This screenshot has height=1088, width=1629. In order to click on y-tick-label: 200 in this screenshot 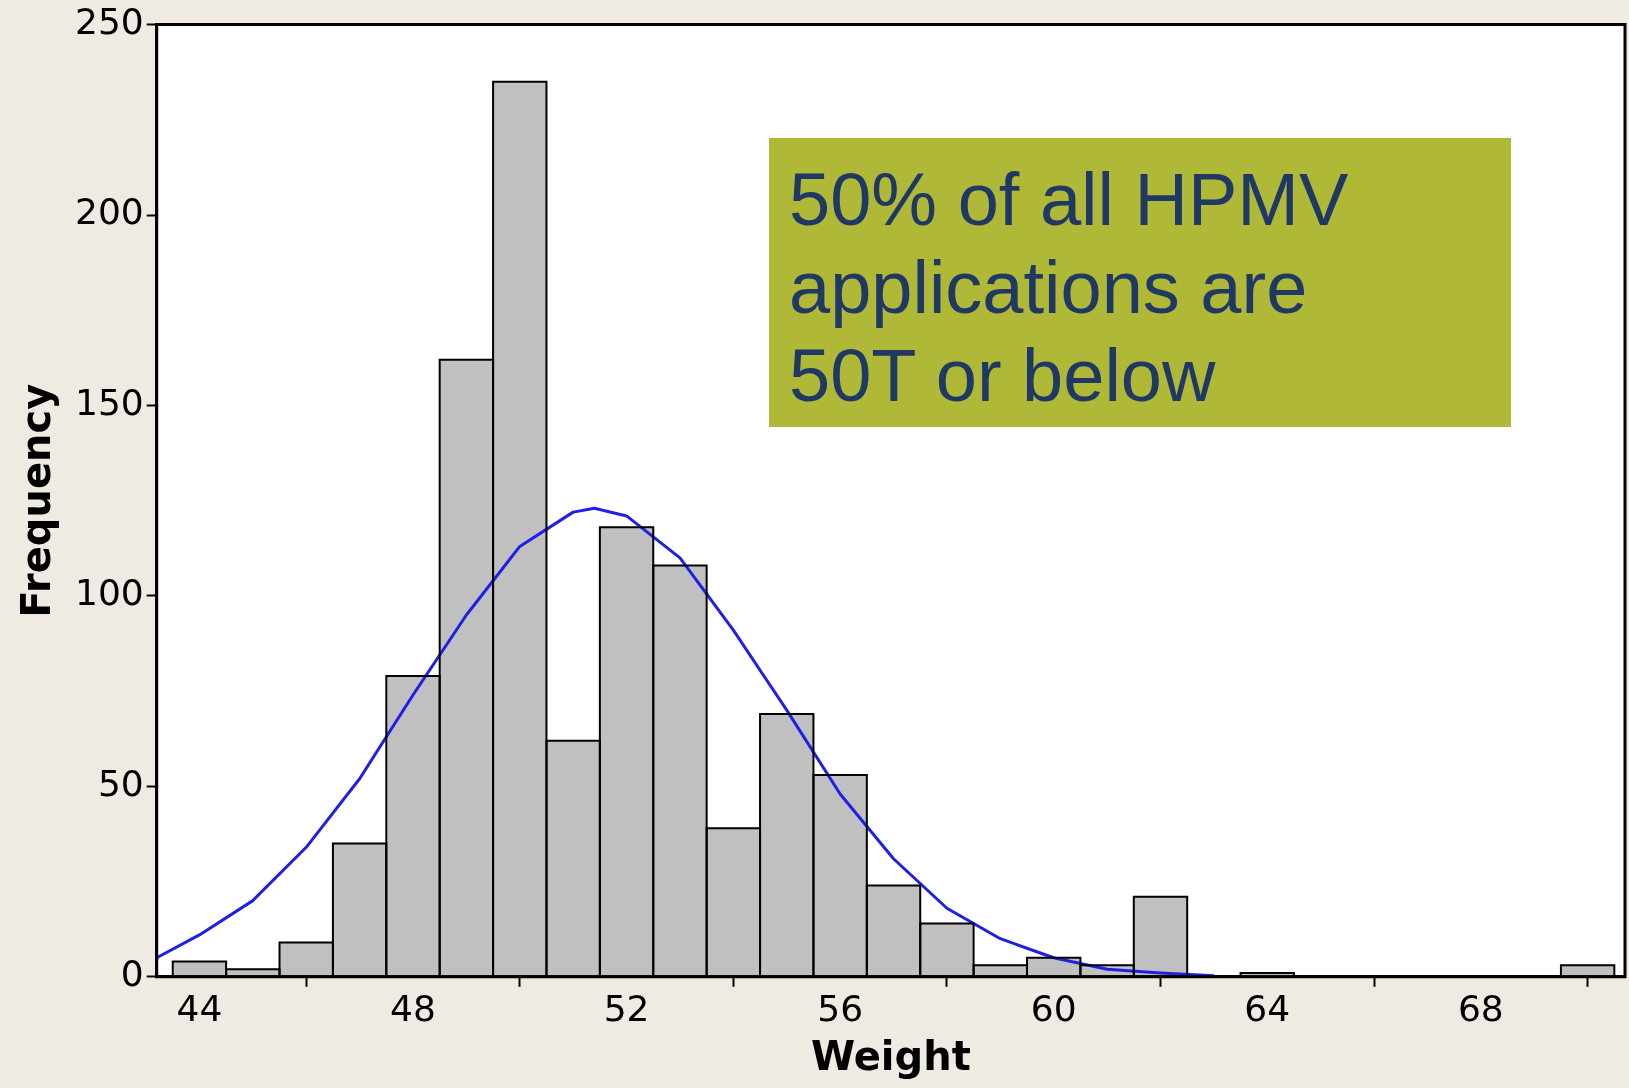, I will do `click(109, 212)`.